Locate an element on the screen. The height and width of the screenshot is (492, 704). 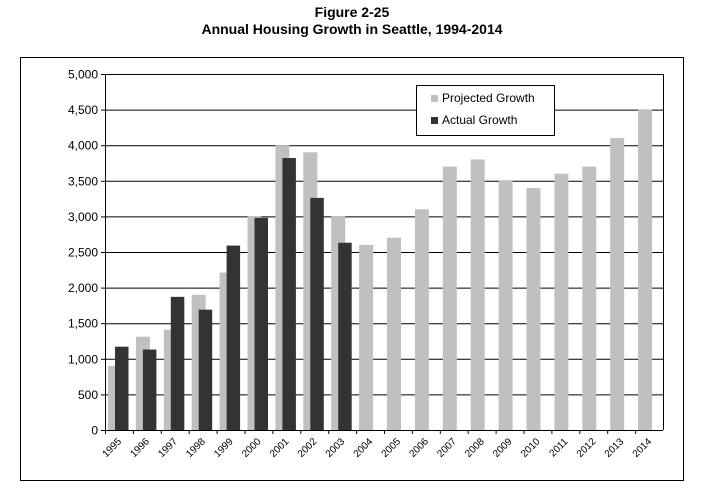
legend-swatch-actual is located at coordinates (434, 120).